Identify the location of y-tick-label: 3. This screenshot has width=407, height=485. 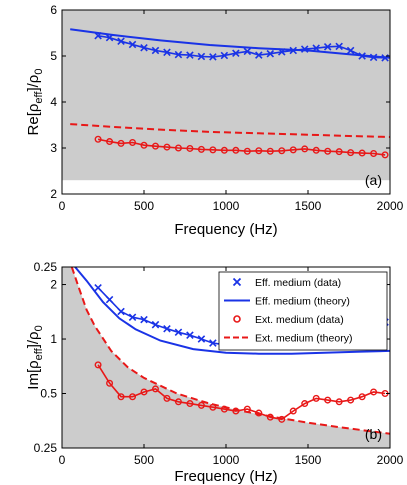
(53, 148).